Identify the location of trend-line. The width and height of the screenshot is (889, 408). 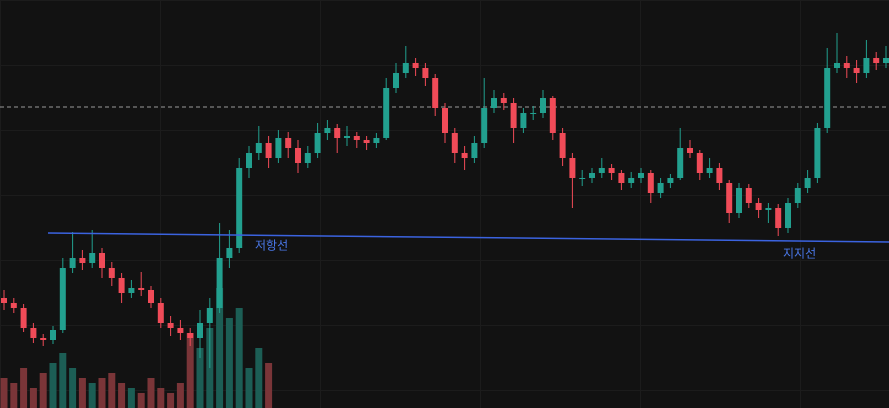
(468, 237).